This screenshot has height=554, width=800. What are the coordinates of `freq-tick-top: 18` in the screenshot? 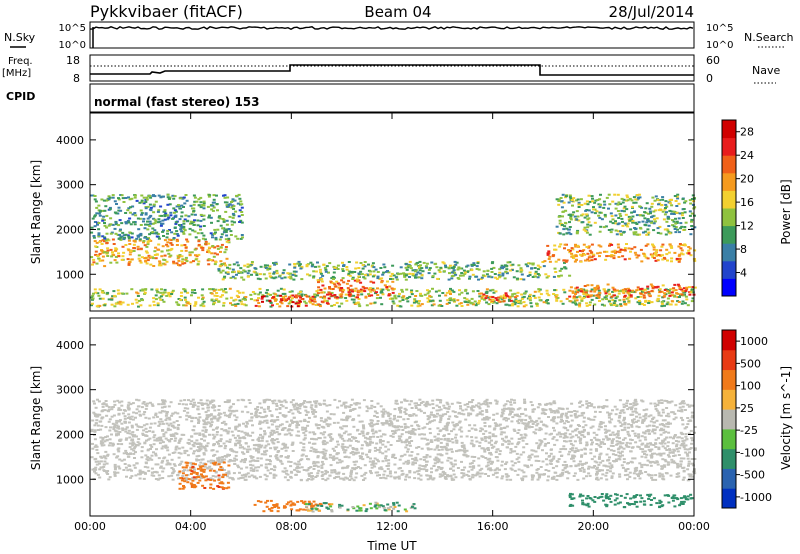 It's located at (73, 60).